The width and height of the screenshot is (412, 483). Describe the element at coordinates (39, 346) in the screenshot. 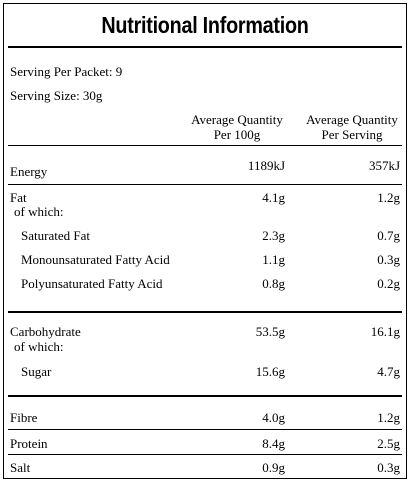

I see `carb-of-which: of which:` at that location.